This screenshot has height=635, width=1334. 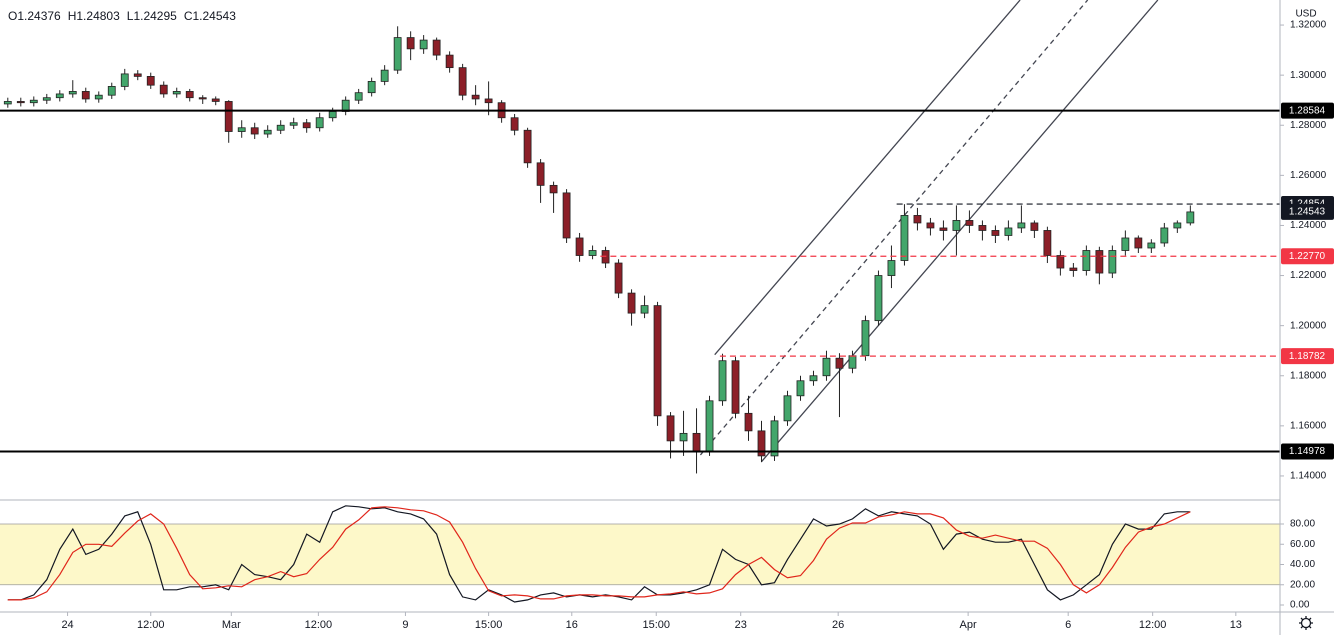 I want to click on price-level-label: 1.14978, so click(x=1307, y=451).